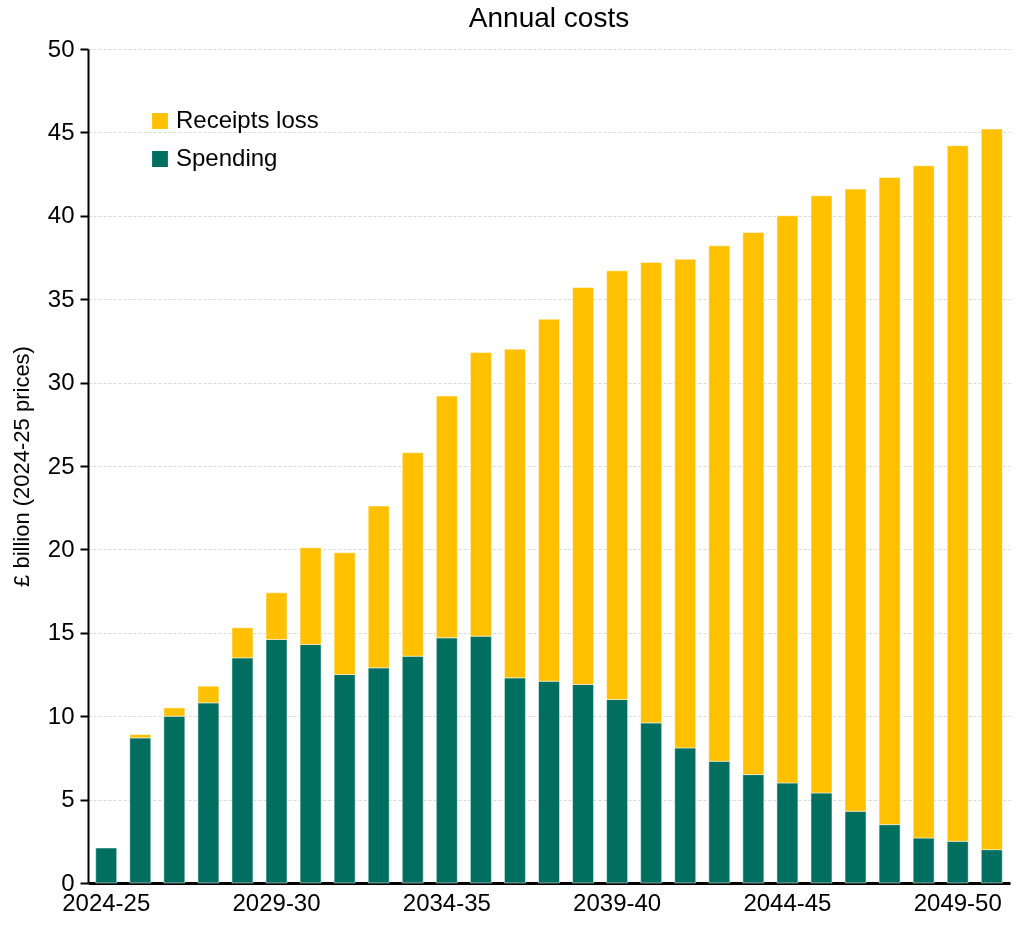 This screenshot has width=1020, height=925. Describe the element at coordinates (227, 157) in the screenshot. I see `legend-label: Spending` at that location.